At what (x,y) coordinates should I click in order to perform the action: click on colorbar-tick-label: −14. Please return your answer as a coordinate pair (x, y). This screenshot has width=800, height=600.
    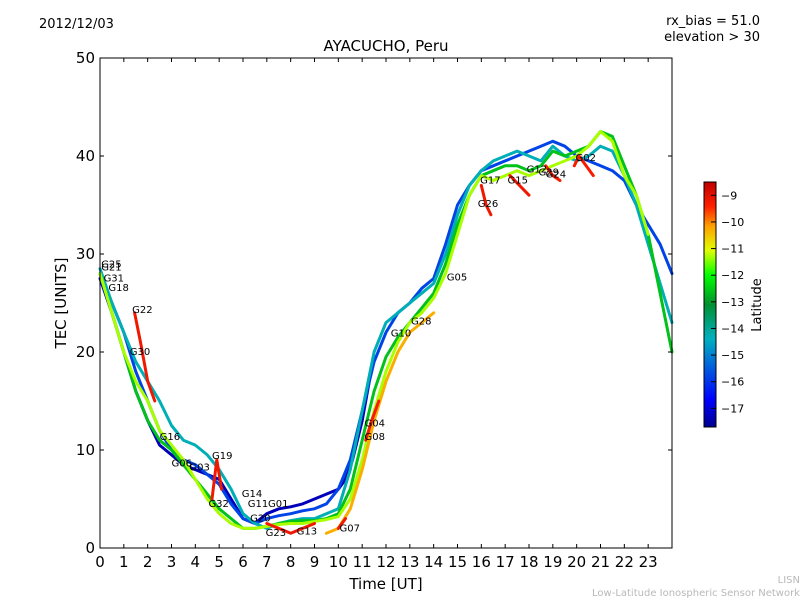
    Looking at the image, I should click on (732, 328).